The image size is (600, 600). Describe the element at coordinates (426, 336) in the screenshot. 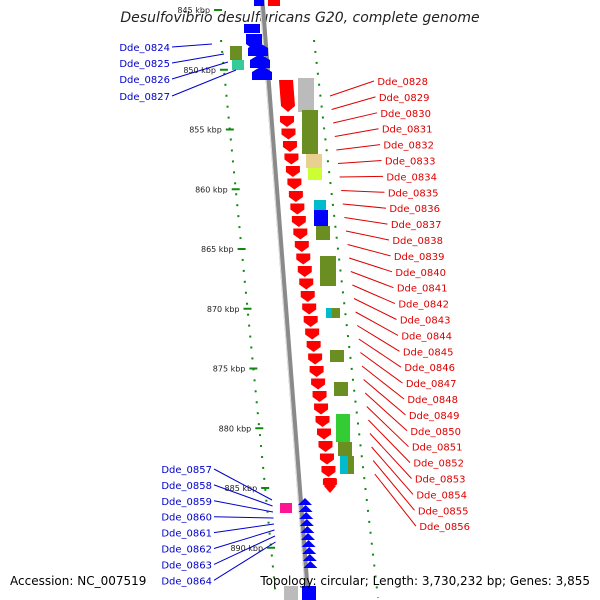

I see `gene-label-right: Dde_0844` at that location.